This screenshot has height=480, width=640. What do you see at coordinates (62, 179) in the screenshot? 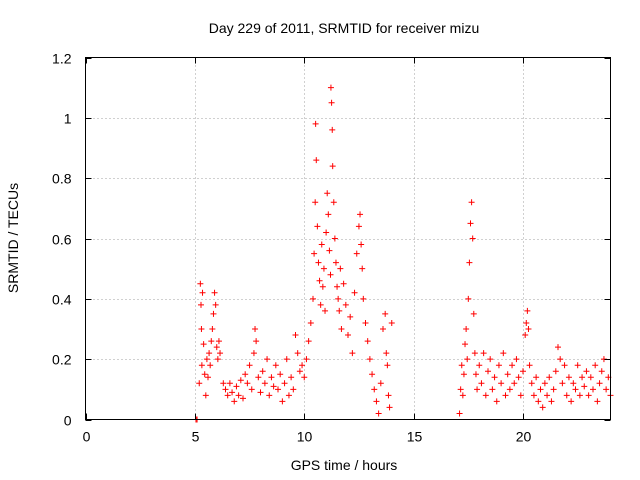
I see `y-tick-label: 0.8` at bounding box center [62, 179].